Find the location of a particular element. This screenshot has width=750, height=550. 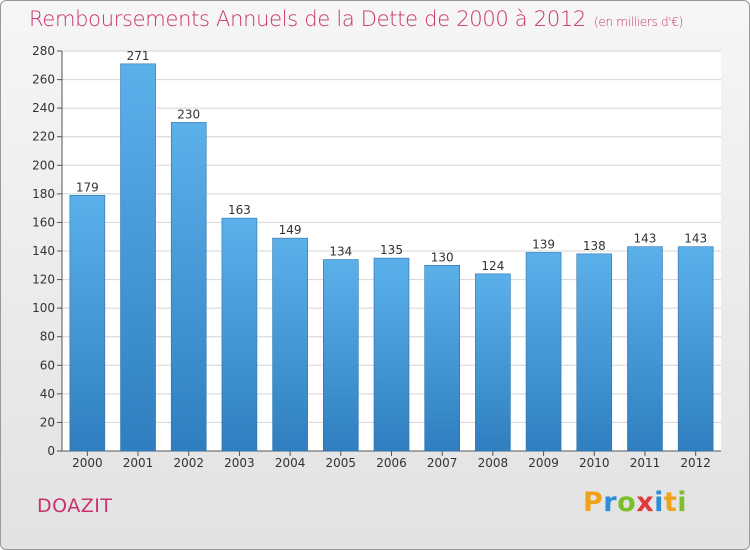

data-label: 179 is located at coordinates (87, 187).